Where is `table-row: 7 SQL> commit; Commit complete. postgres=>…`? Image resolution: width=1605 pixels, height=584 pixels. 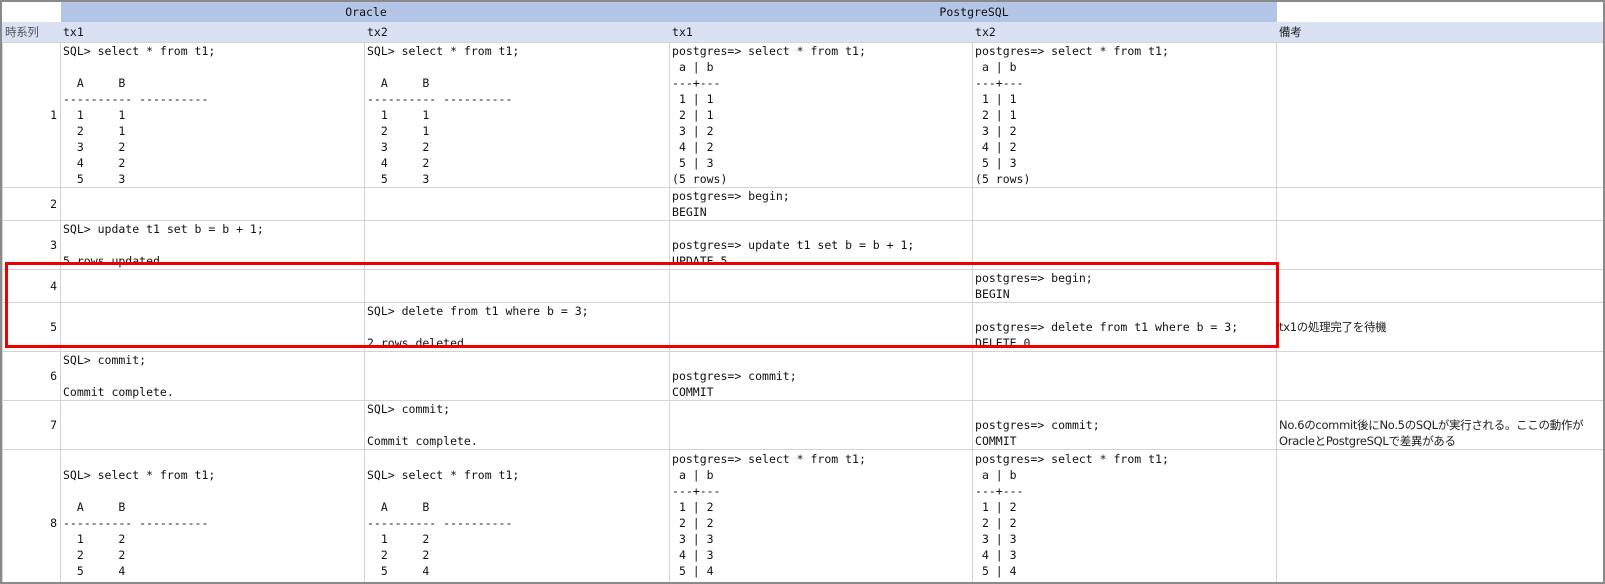
table-row: 7 SQL> commit; Commit complete. postgres=>… is located at coordinates (802, 425).